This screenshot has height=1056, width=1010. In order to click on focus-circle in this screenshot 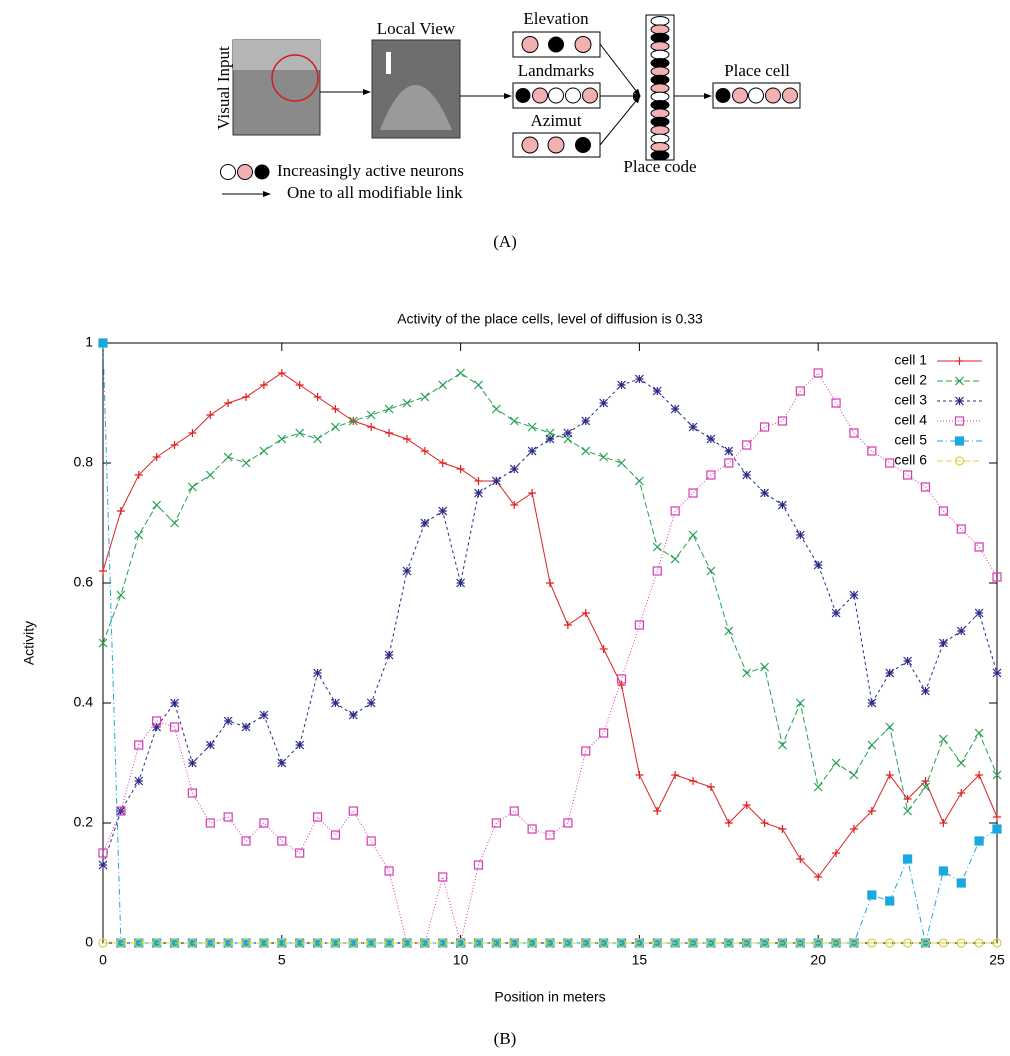, I will do `click(295, 78)`.